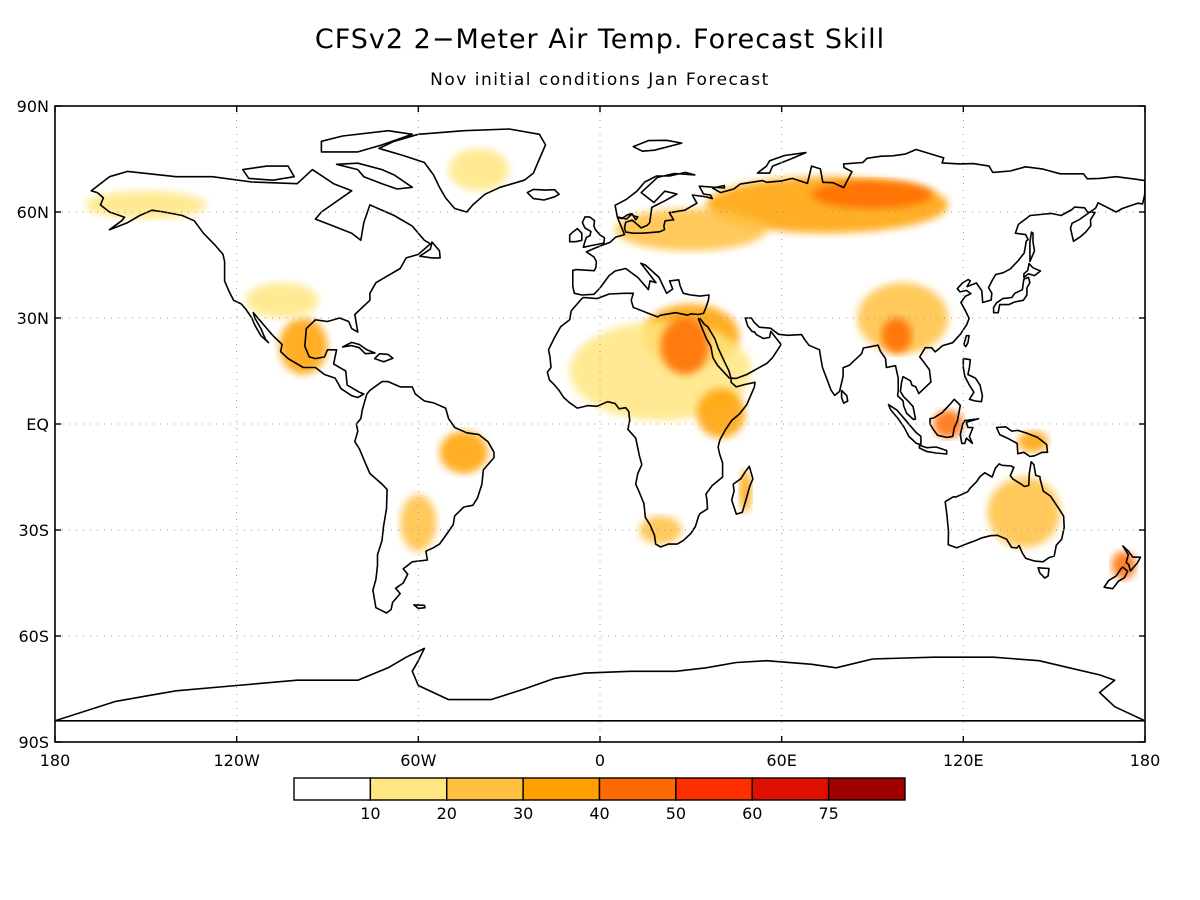 The width and height of the screenshot is (1200, 900). What do you see at coordinates (370, 813) in the screenshot?
I see `legend-label: 10` at bounding box center [370, 813].